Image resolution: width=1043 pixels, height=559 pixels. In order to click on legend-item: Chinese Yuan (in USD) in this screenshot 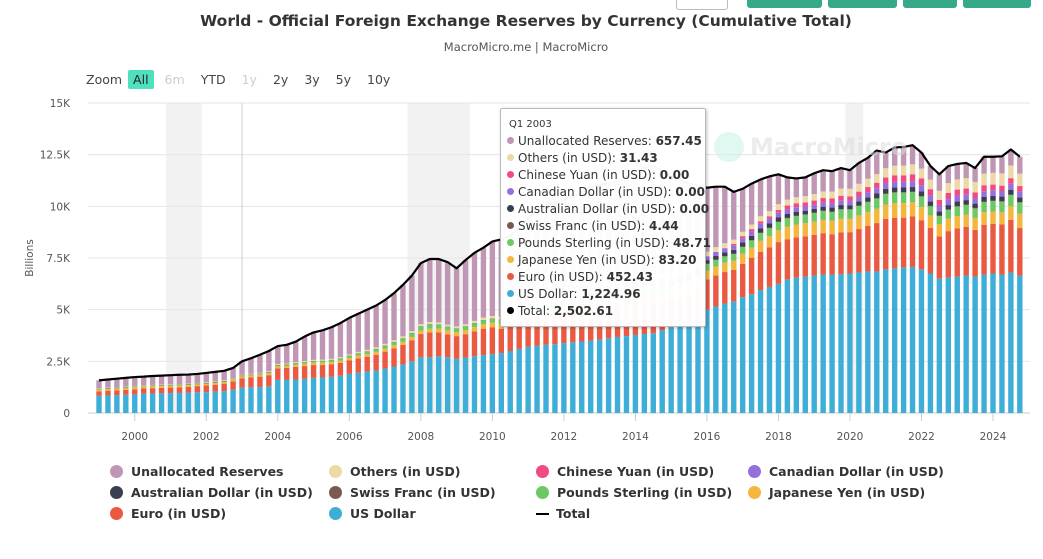, I will do `click(625, 471)`.